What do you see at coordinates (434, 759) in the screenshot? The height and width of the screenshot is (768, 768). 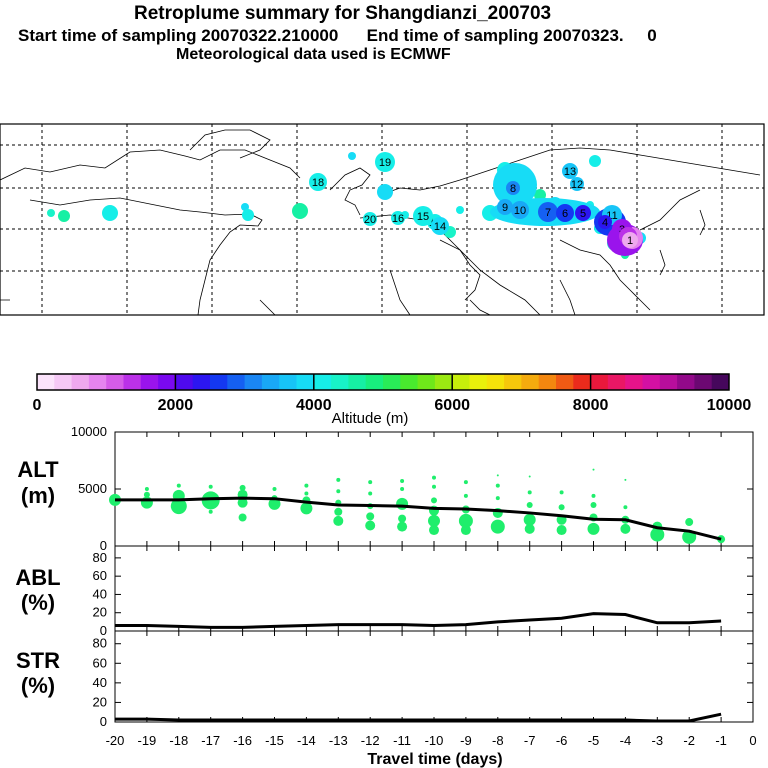 I see `x-axis-label: Travel time (days)` at bounding box center [434, 759].